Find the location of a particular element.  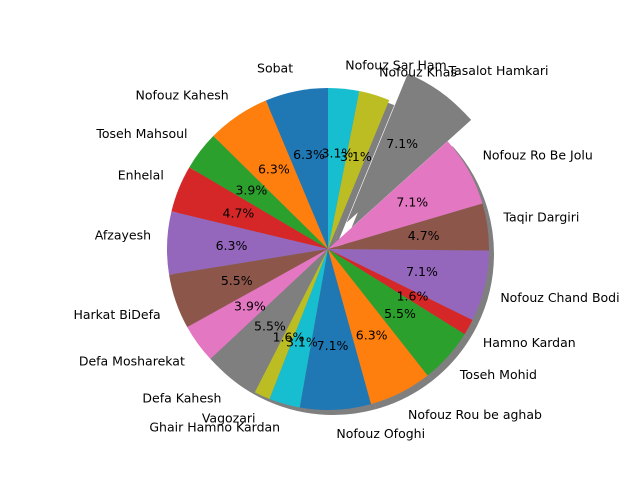

slice-pct-toseh-mahsoul: 3.9% is located at coordinates (251, 190).